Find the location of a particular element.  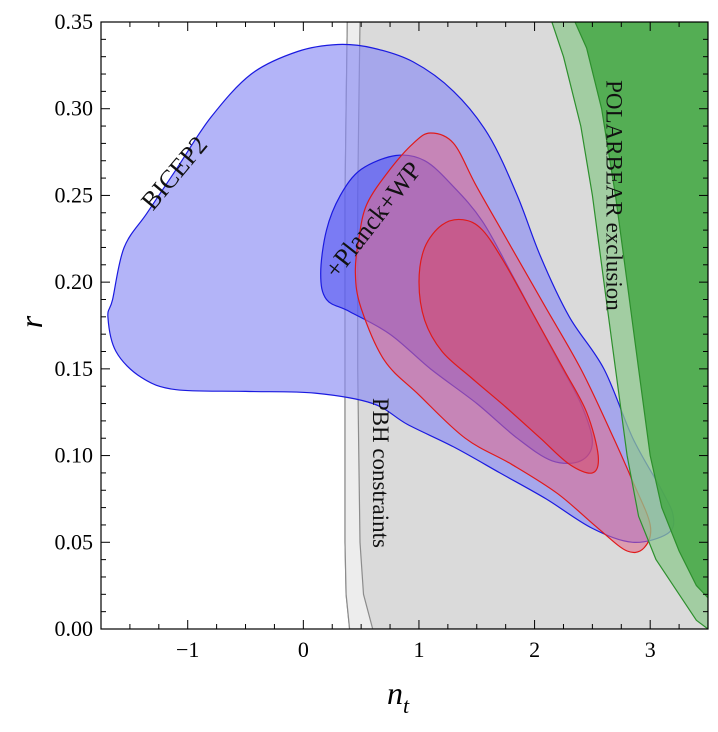

x-axis-title: nt is located at coordinates (398, 696).